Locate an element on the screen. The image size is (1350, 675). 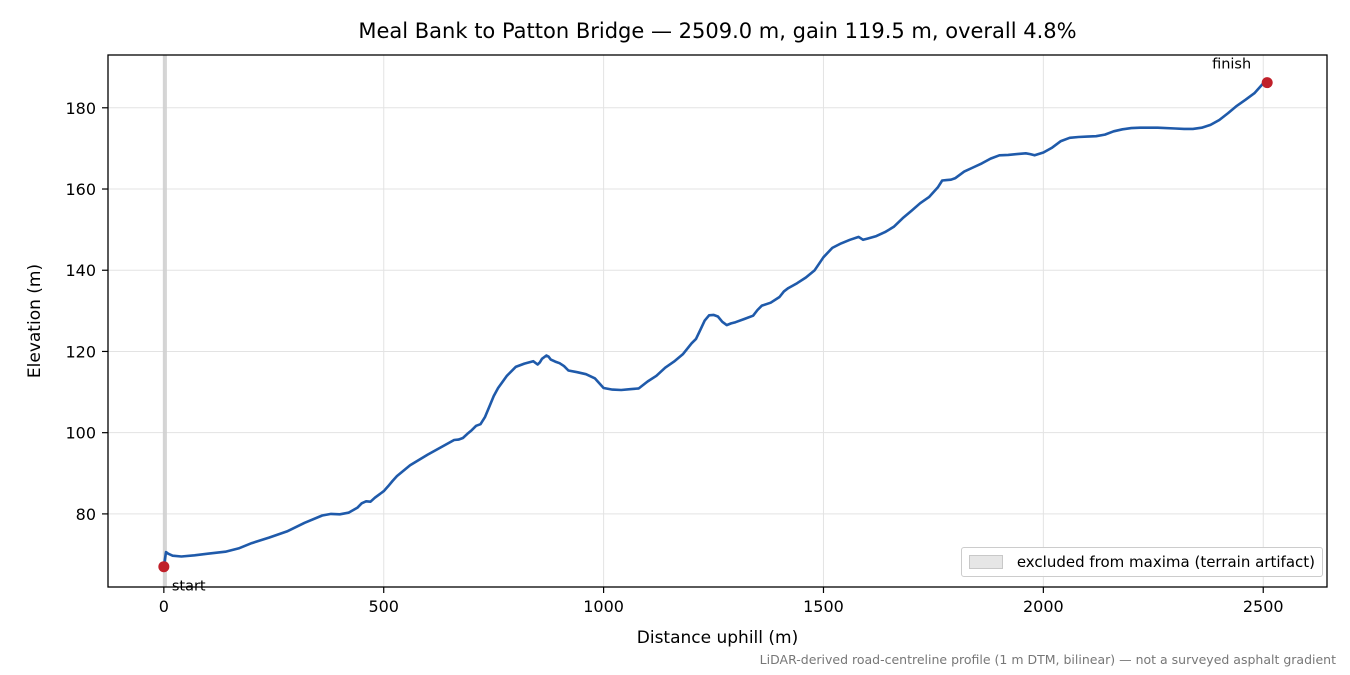
y-tick-label: 140 is located at coordinates (80, 270).